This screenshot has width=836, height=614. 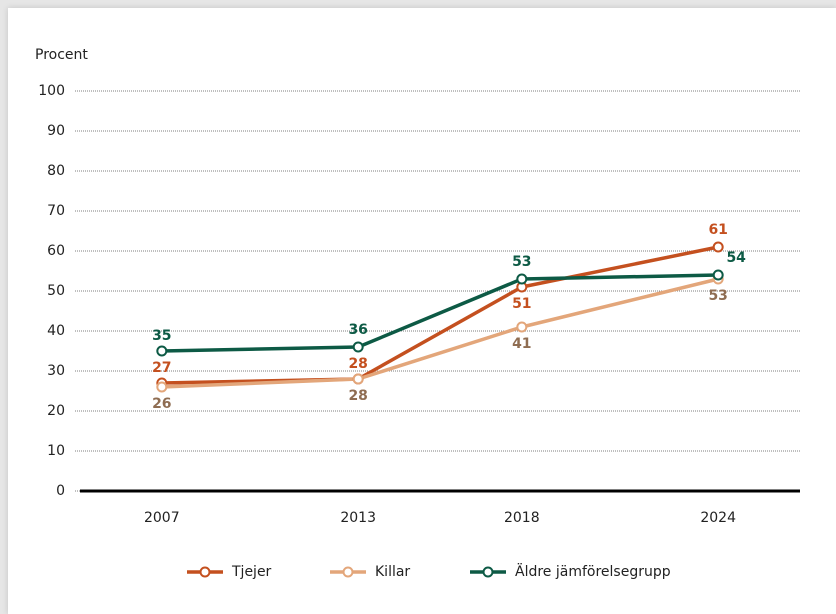 I want to click on y-tick-label: 70, so click(x=56, y=211).